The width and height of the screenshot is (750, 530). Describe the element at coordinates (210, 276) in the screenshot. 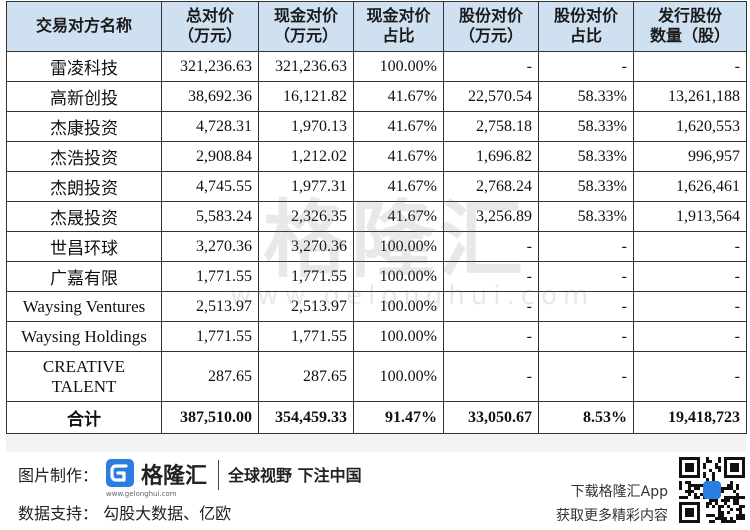

I see `cell-total: 1,771.55` at that location.